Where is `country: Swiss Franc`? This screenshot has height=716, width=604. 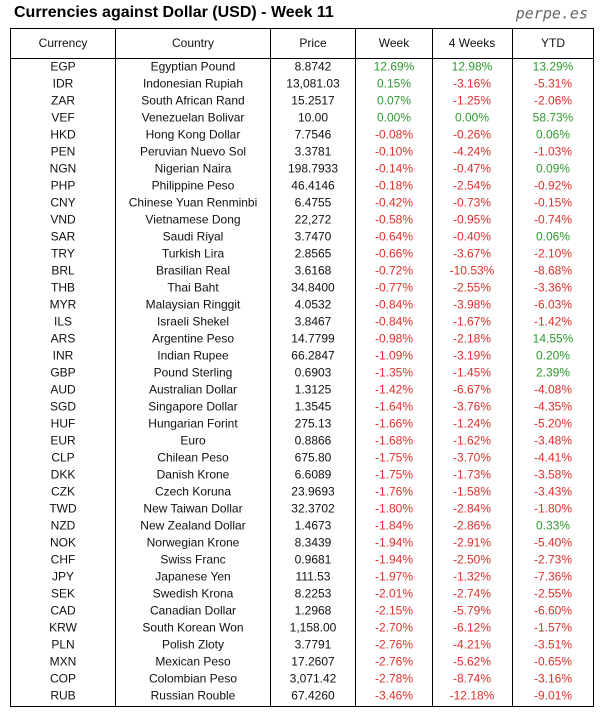 country: Swiss Franc is located at coordinates (192, 560).